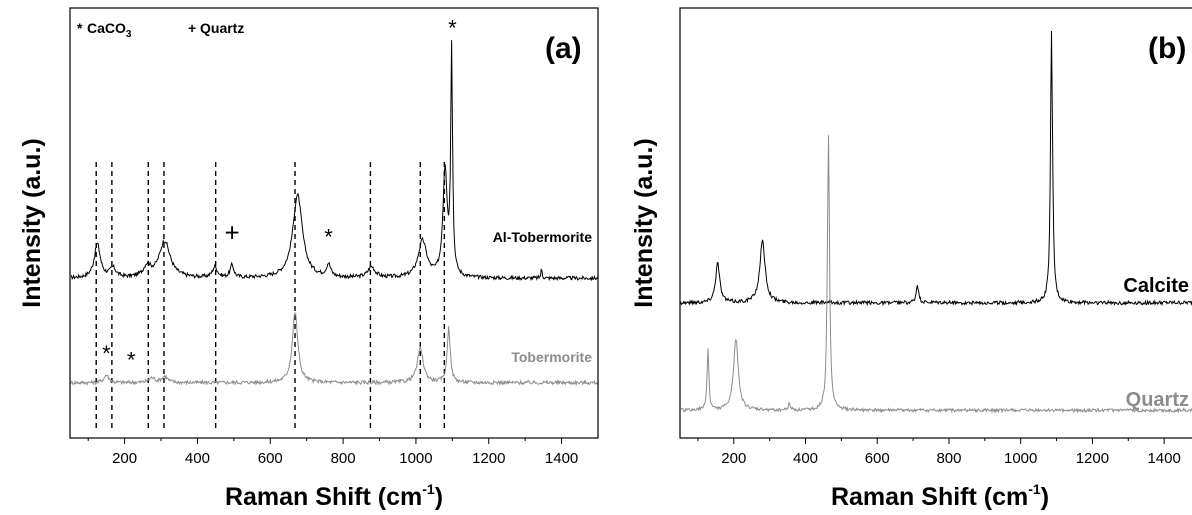 Image resolution: width=1192 pixels, height=515 pixels. Describe the element at coordinates (543, 237) in the screenshot. I see `series-label-al-tobermorite: Al-Tobermorite` at that location.